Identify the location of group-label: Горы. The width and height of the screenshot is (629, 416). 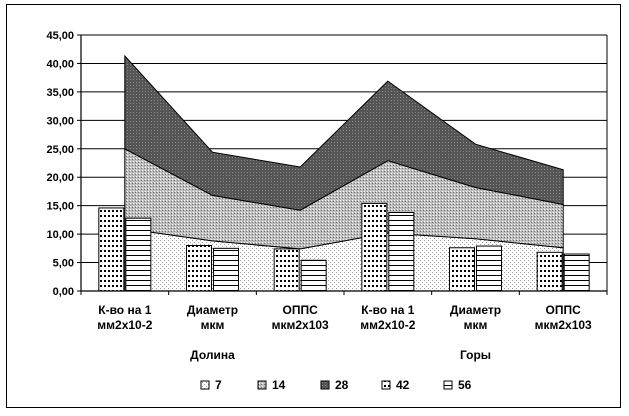
(475, 355).